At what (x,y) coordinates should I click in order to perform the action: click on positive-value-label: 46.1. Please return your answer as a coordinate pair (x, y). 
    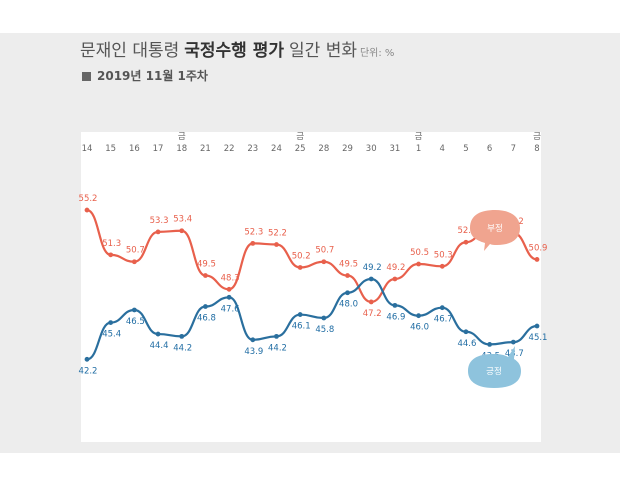
    Looking at the image, I should click on (301, 327).